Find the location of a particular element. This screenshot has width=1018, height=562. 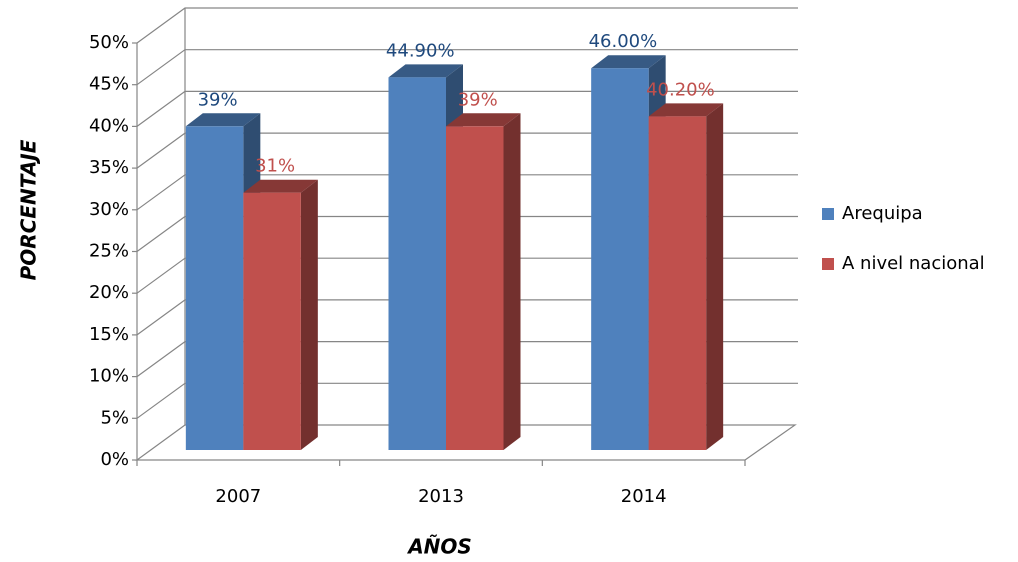

y-tick-label: 35% is located at coordinates (109, 167).